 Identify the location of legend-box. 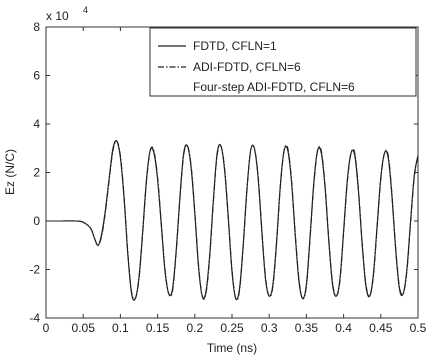
(283, 62).